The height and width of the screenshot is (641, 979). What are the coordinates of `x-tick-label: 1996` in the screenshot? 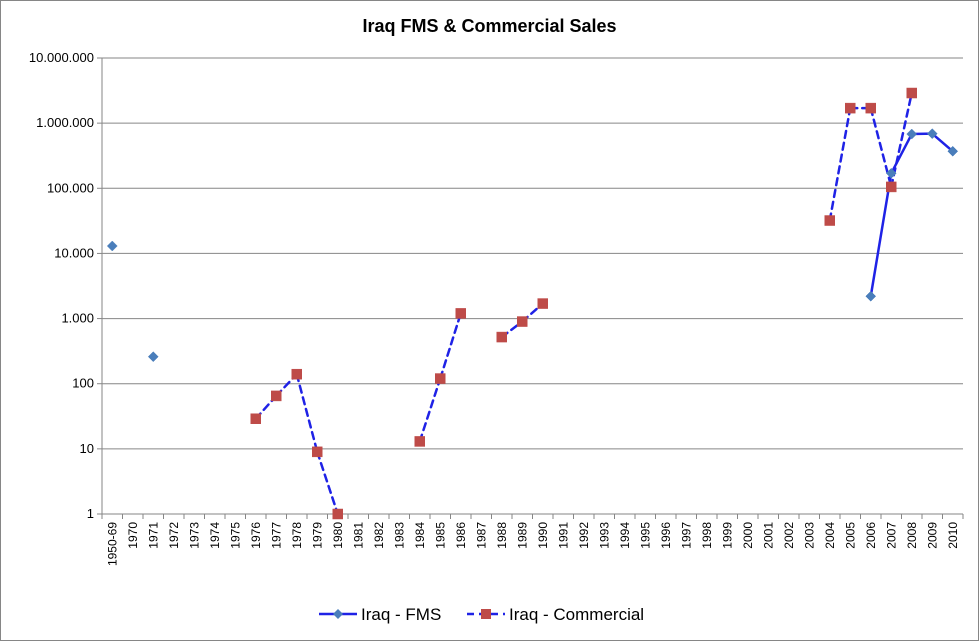 It's located at (666, 535).